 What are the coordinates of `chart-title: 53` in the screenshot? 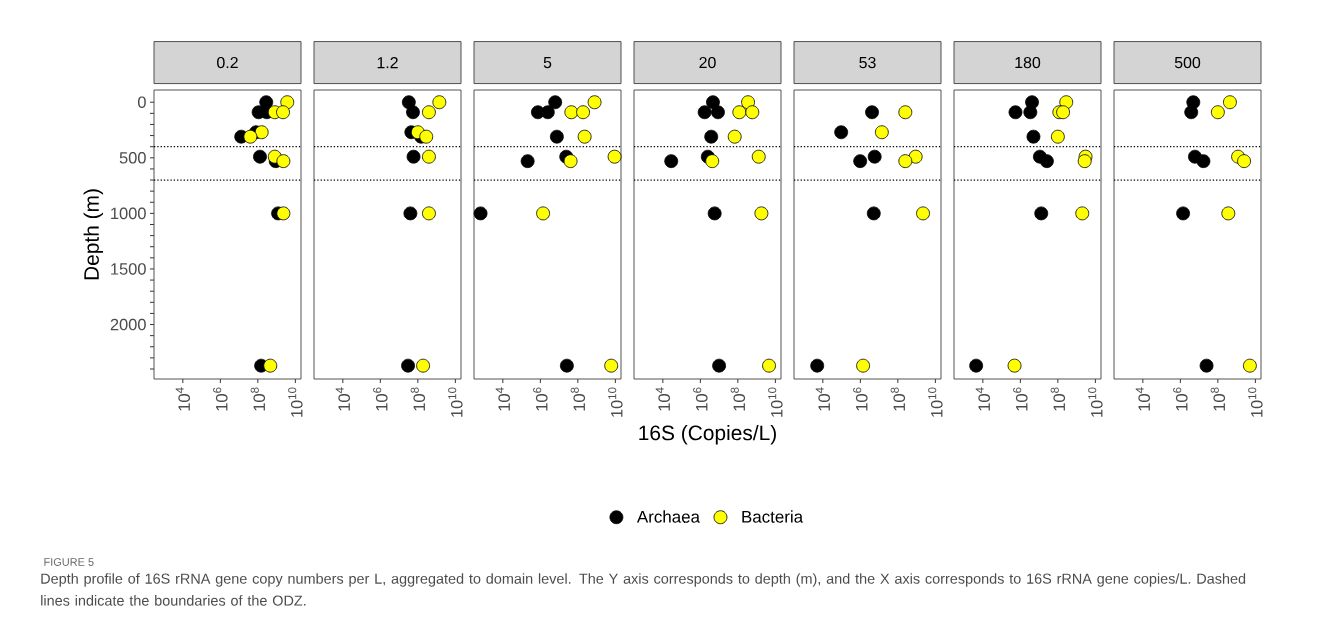 It's located at (867, 62).